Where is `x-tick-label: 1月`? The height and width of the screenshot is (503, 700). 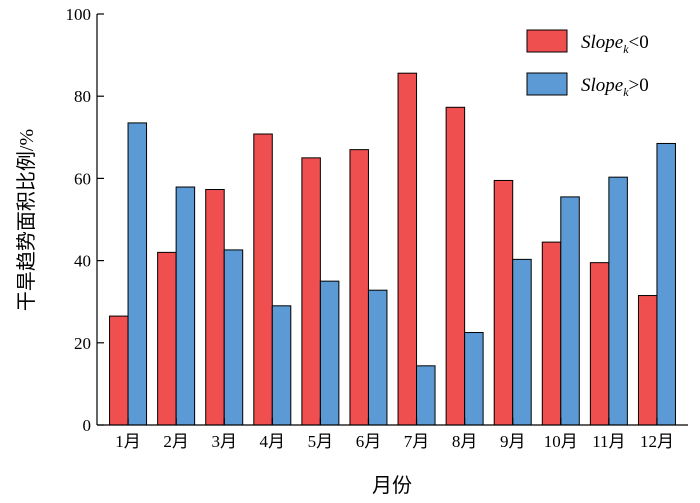
x-tick-label: 1月 is located at coordinates (128, 441).